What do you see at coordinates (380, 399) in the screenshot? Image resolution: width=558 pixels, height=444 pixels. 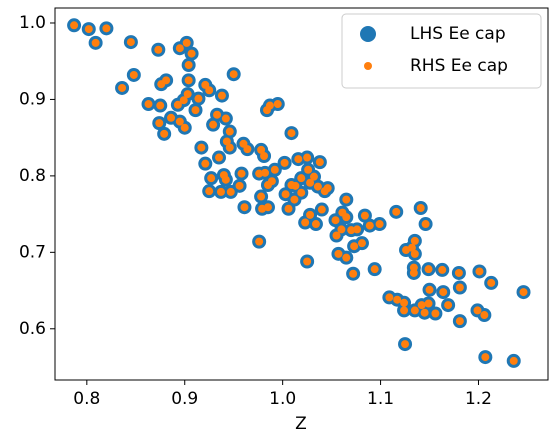 I see `x-tick-label: 1.1` at bounding box center [380, 399].